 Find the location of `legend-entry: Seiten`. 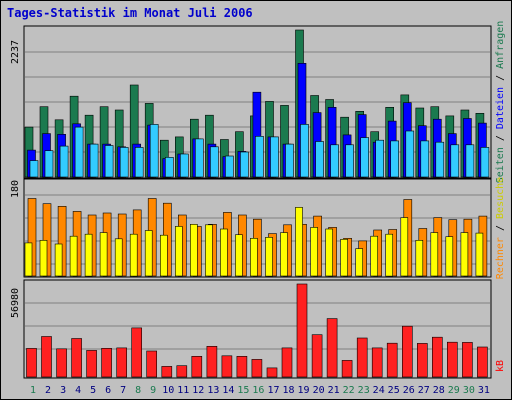

legend-entry: Seiten is located at coordinates (500, 165).